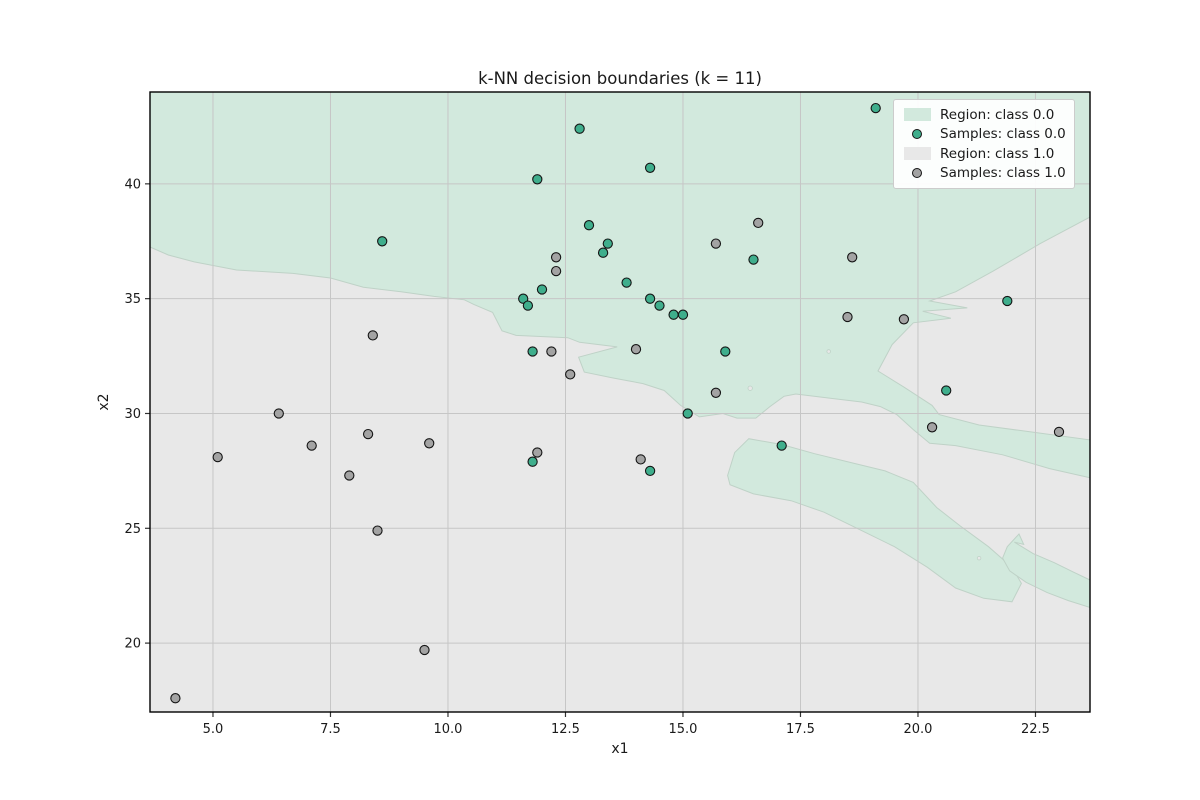  What do you see at coordinates (620, 78) in the screenshot?
I see `chart-title: k-NN decision boundaries (k = 11)` at bounding box center [620, 78].